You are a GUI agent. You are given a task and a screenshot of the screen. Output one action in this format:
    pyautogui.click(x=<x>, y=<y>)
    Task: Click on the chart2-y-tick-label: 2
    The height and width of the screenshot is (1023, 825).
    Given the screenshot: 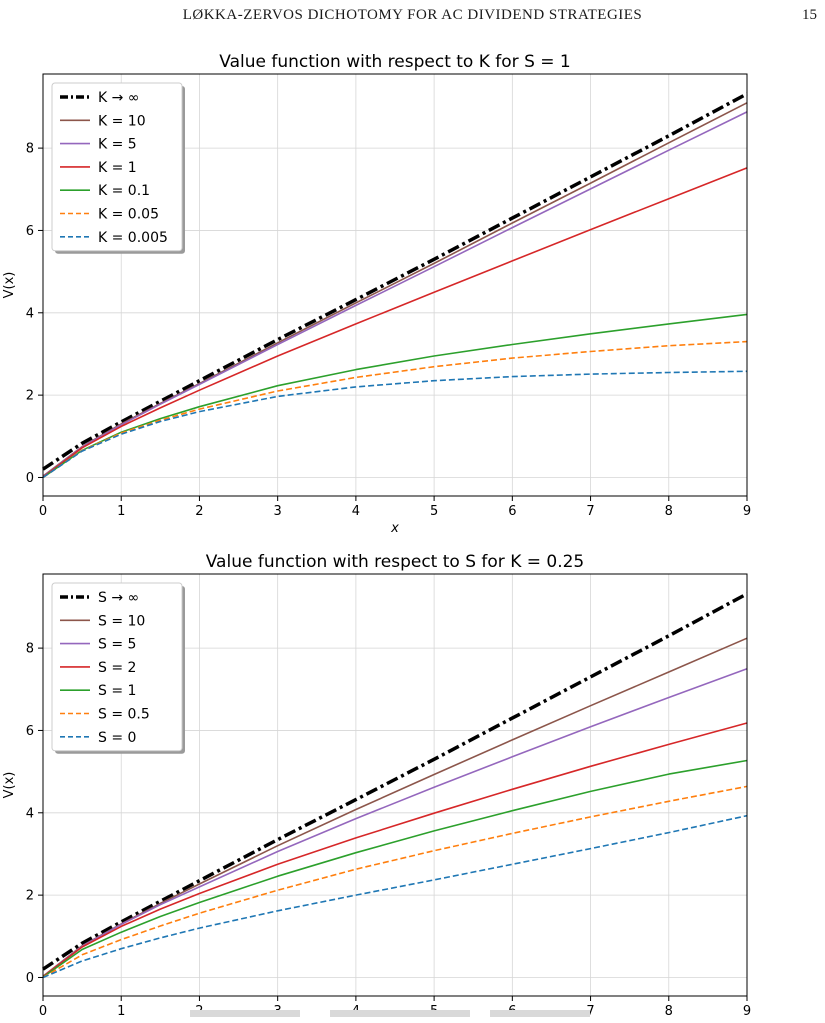 What is the action you would take?
    pyautogui.click(x=30, y=896)
    